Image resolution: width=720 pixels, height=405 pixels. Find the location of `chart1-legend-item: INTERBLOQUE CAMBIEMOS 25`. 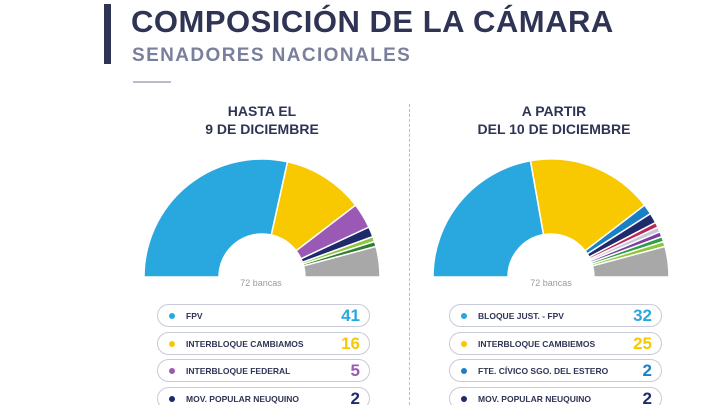

chart1-legend-item: INTERBLOQUE CAMBIEMOS 25 is located at coordinates (555, 343).